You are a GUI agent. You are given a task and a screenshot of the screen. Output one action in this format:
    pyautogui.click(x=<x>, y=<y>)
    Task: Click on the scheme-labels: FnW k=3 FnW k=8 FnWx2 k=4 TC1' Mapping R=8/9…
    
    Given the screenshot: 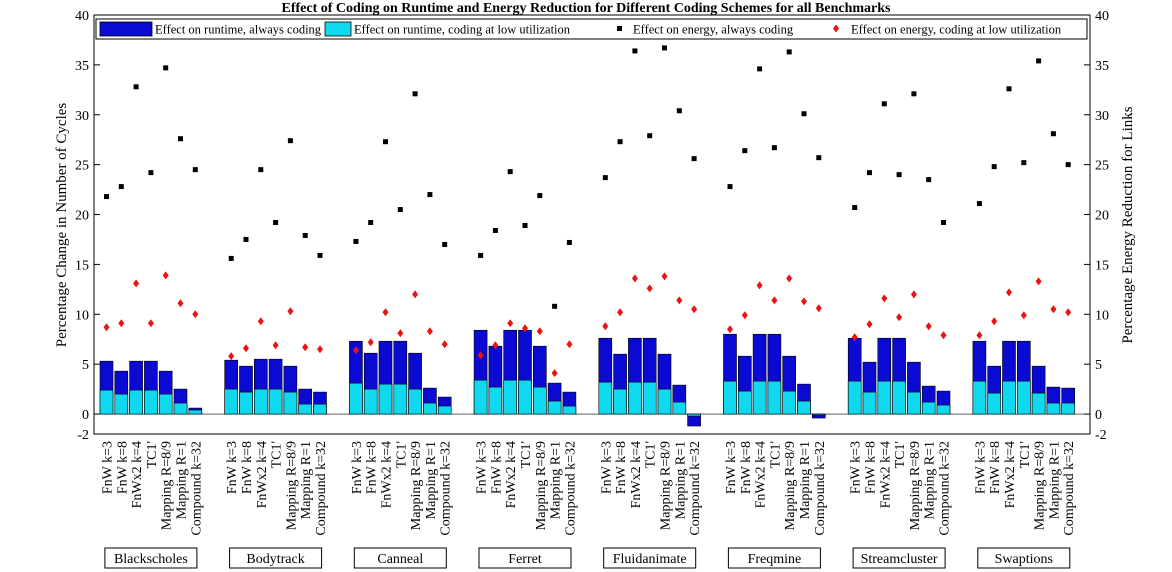 What is the action you would take?
    pyautogui.click(x=589, y=488)
    